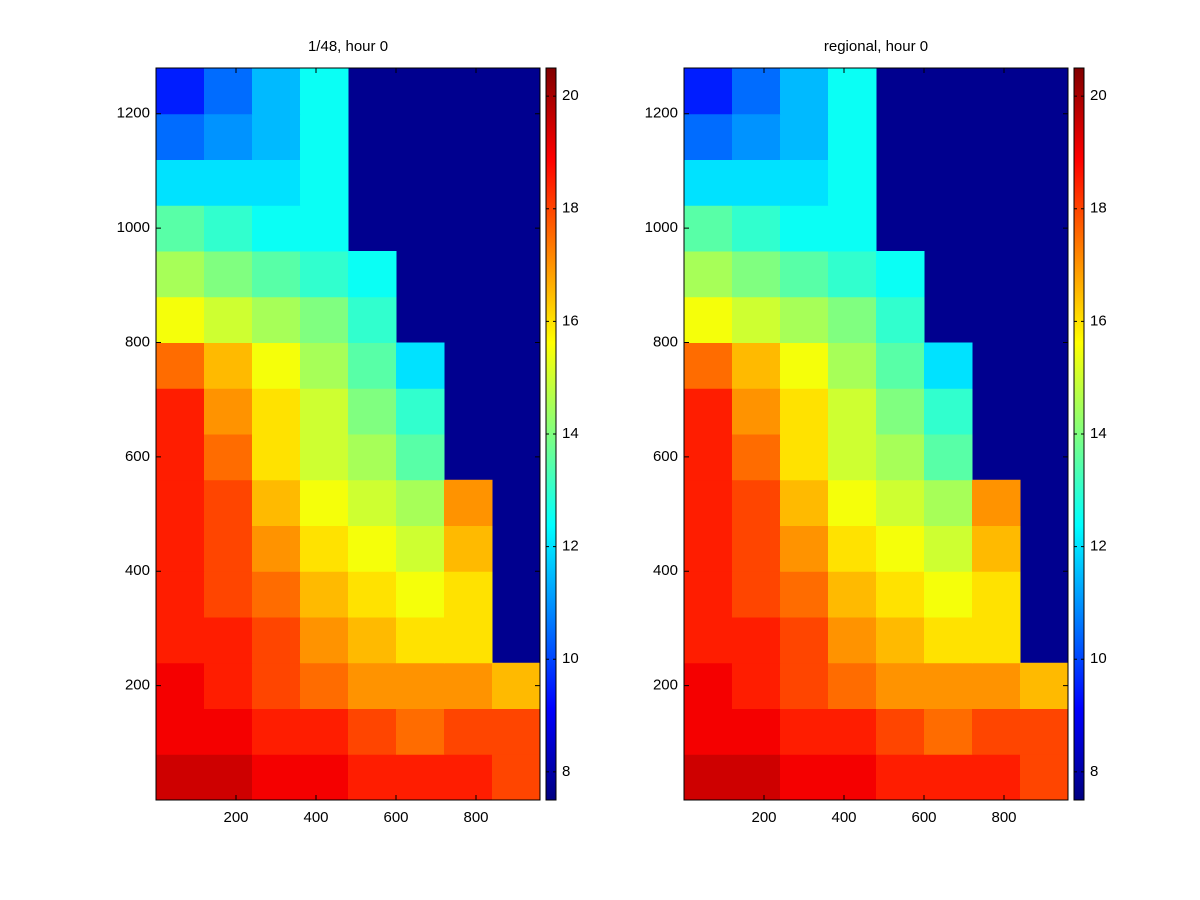 The width and height of the screenshot is (1200, 900). What do you see at coordinates (1098, 433) in the screenshot?
I see `colorbar-tick-label: 14` at bounding box center [1098, 433].